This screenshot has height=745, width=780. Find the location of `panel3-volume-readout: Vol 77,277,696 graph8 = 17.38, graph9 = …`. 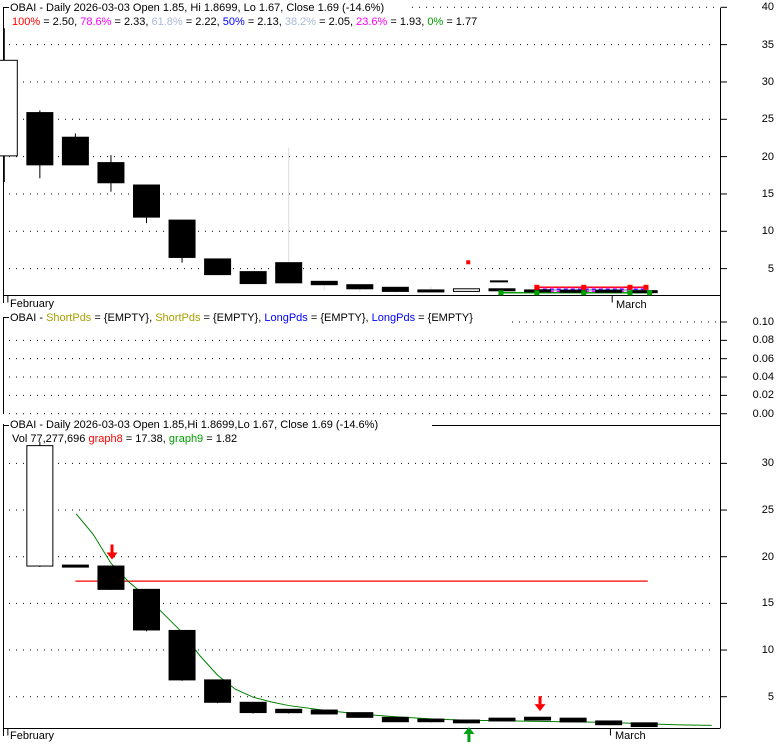

panel3-volume-readout: Vol 77,277,696 graph8 = 17.38, graph9 = … is located at coordinates (124, 439).